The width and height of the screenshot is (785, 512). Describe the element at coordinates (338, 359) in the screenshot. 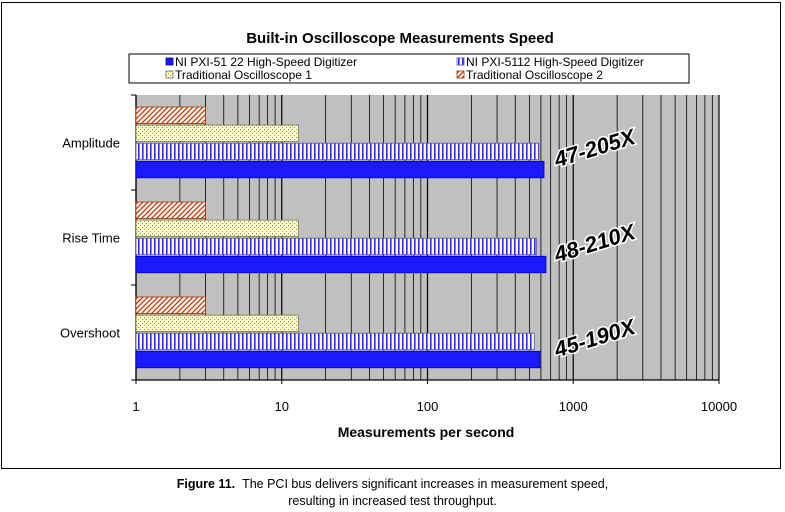

I see `bar-1-overshoot` at that location.